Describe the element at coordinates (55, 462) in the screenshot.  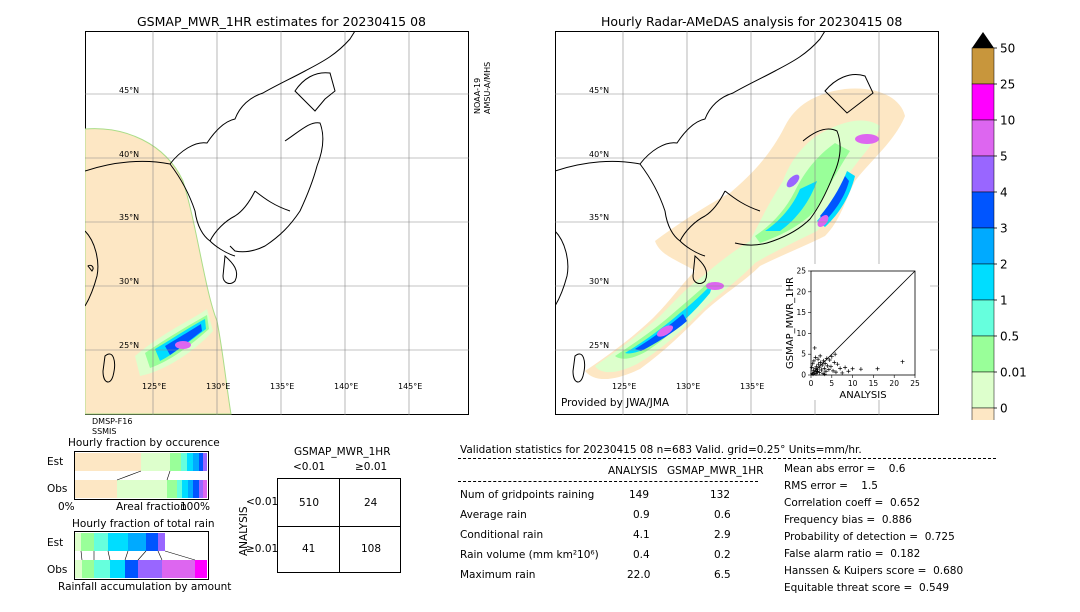
I see `occ-est-label: Est` at that location.